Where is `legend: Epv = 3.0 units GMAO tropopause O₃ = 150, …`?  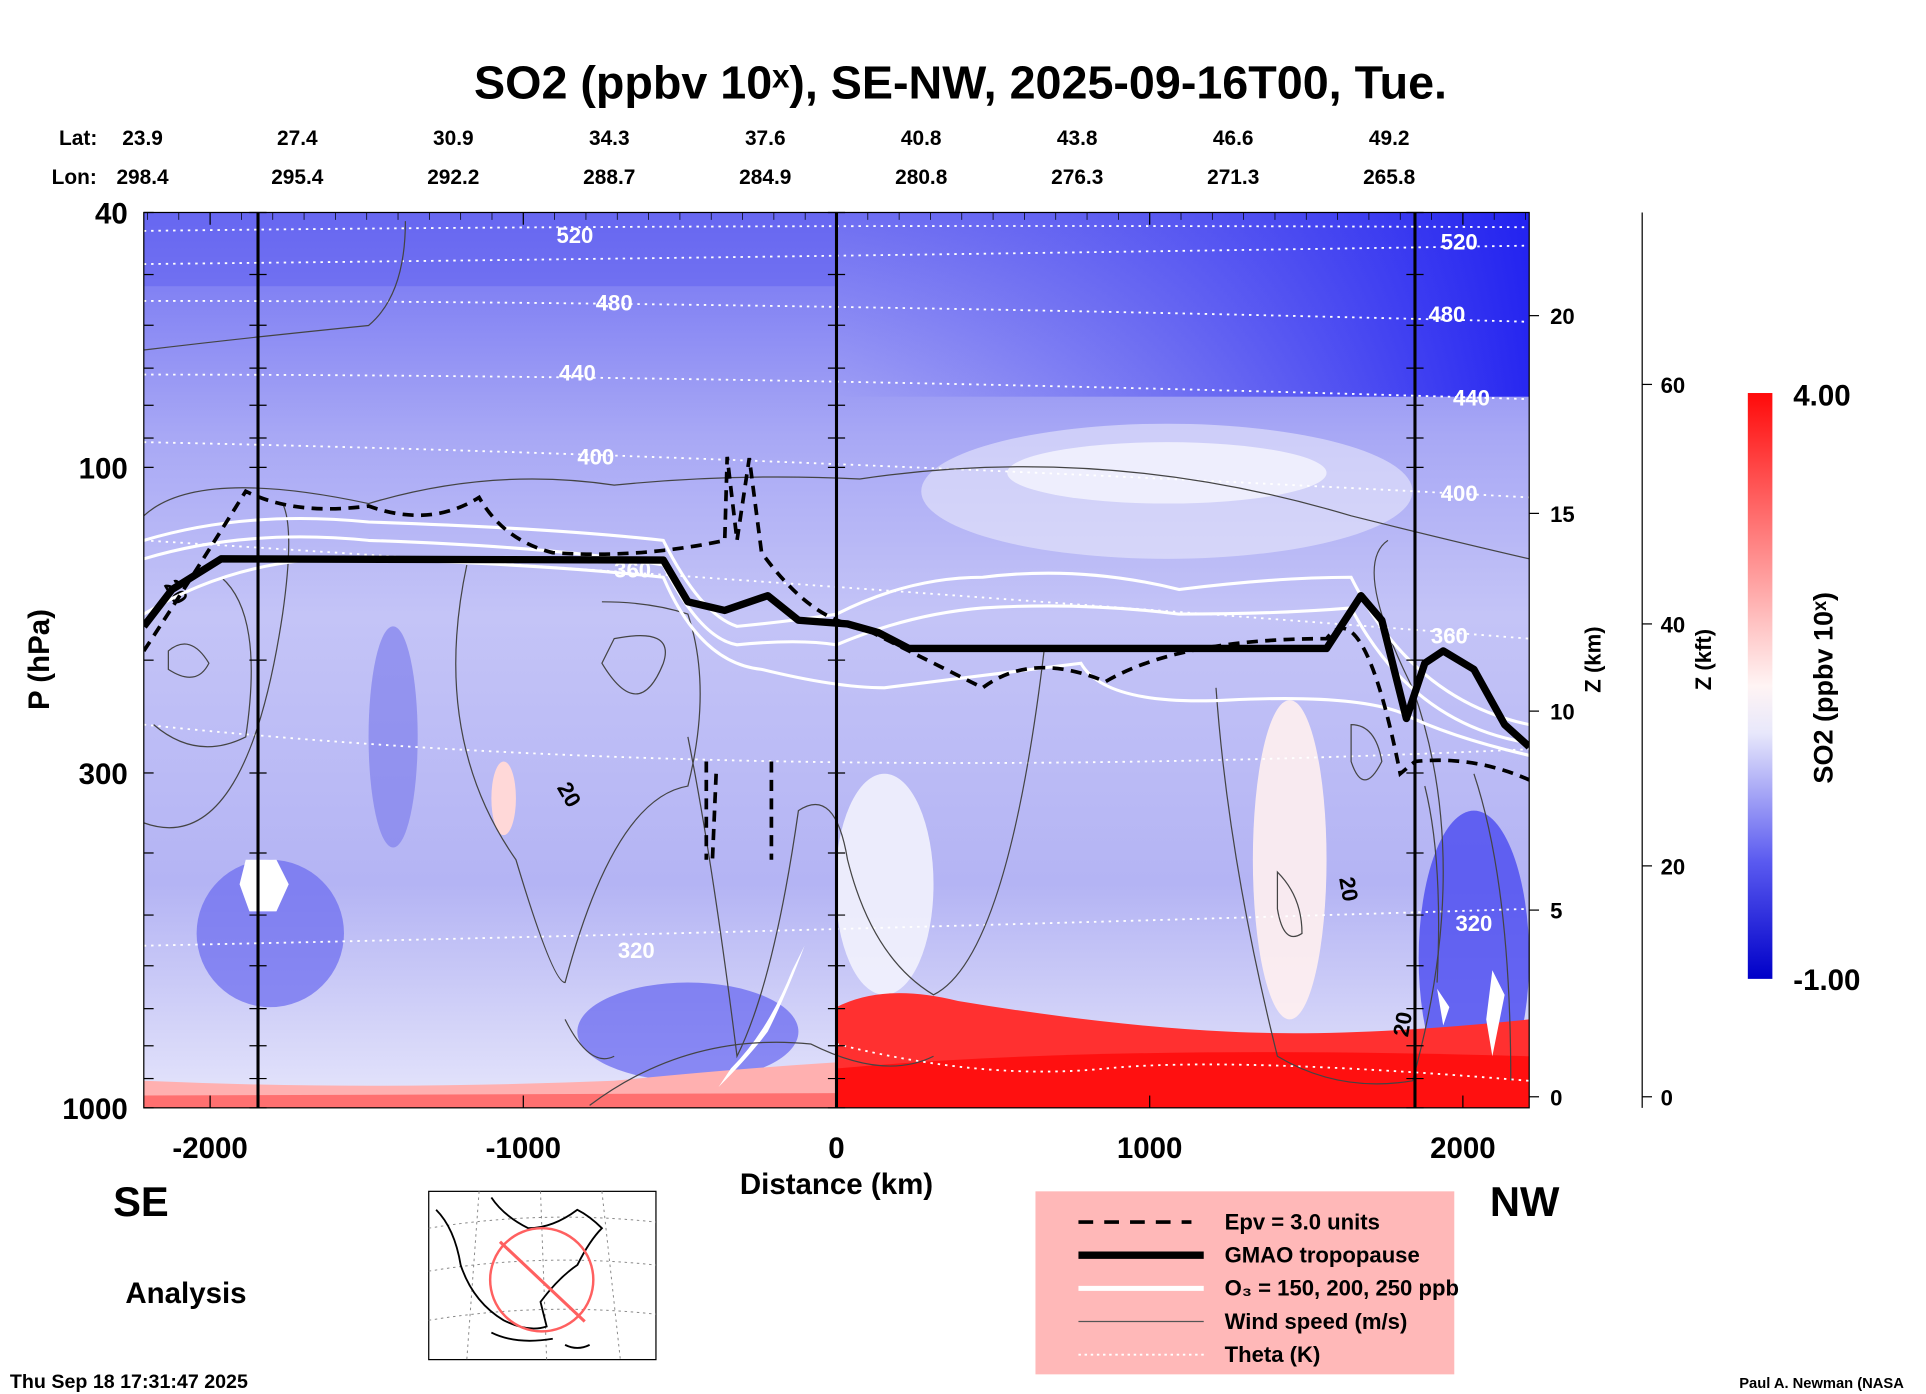
legend: Epv = 3.0 units GMAO tropopause O₃ = 150, … is located at coordinates (1247, 1283).